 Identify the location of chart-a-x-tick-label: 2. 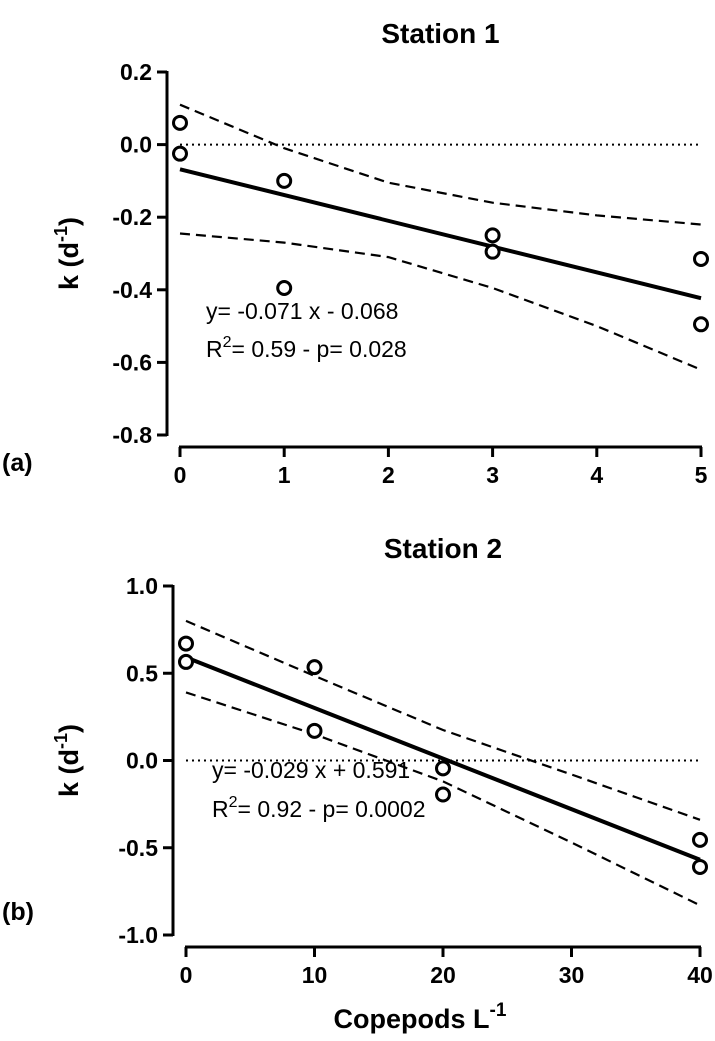
(388, 475).